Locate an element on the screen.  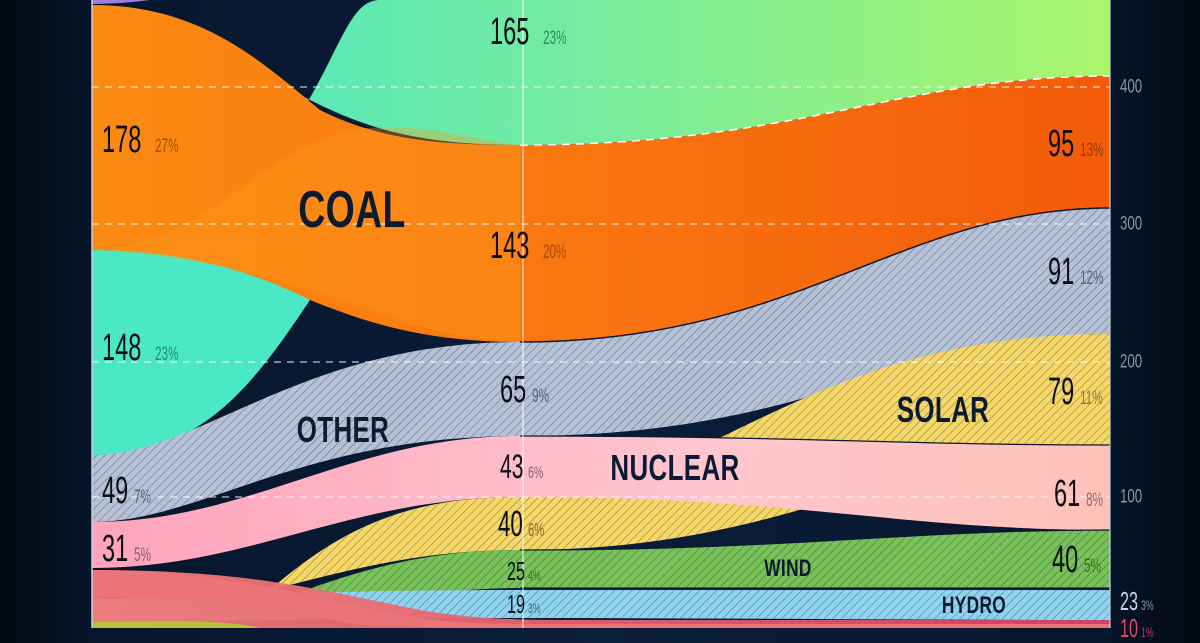
series-label-solar: SOLAR is located at coordinates (943, 409).